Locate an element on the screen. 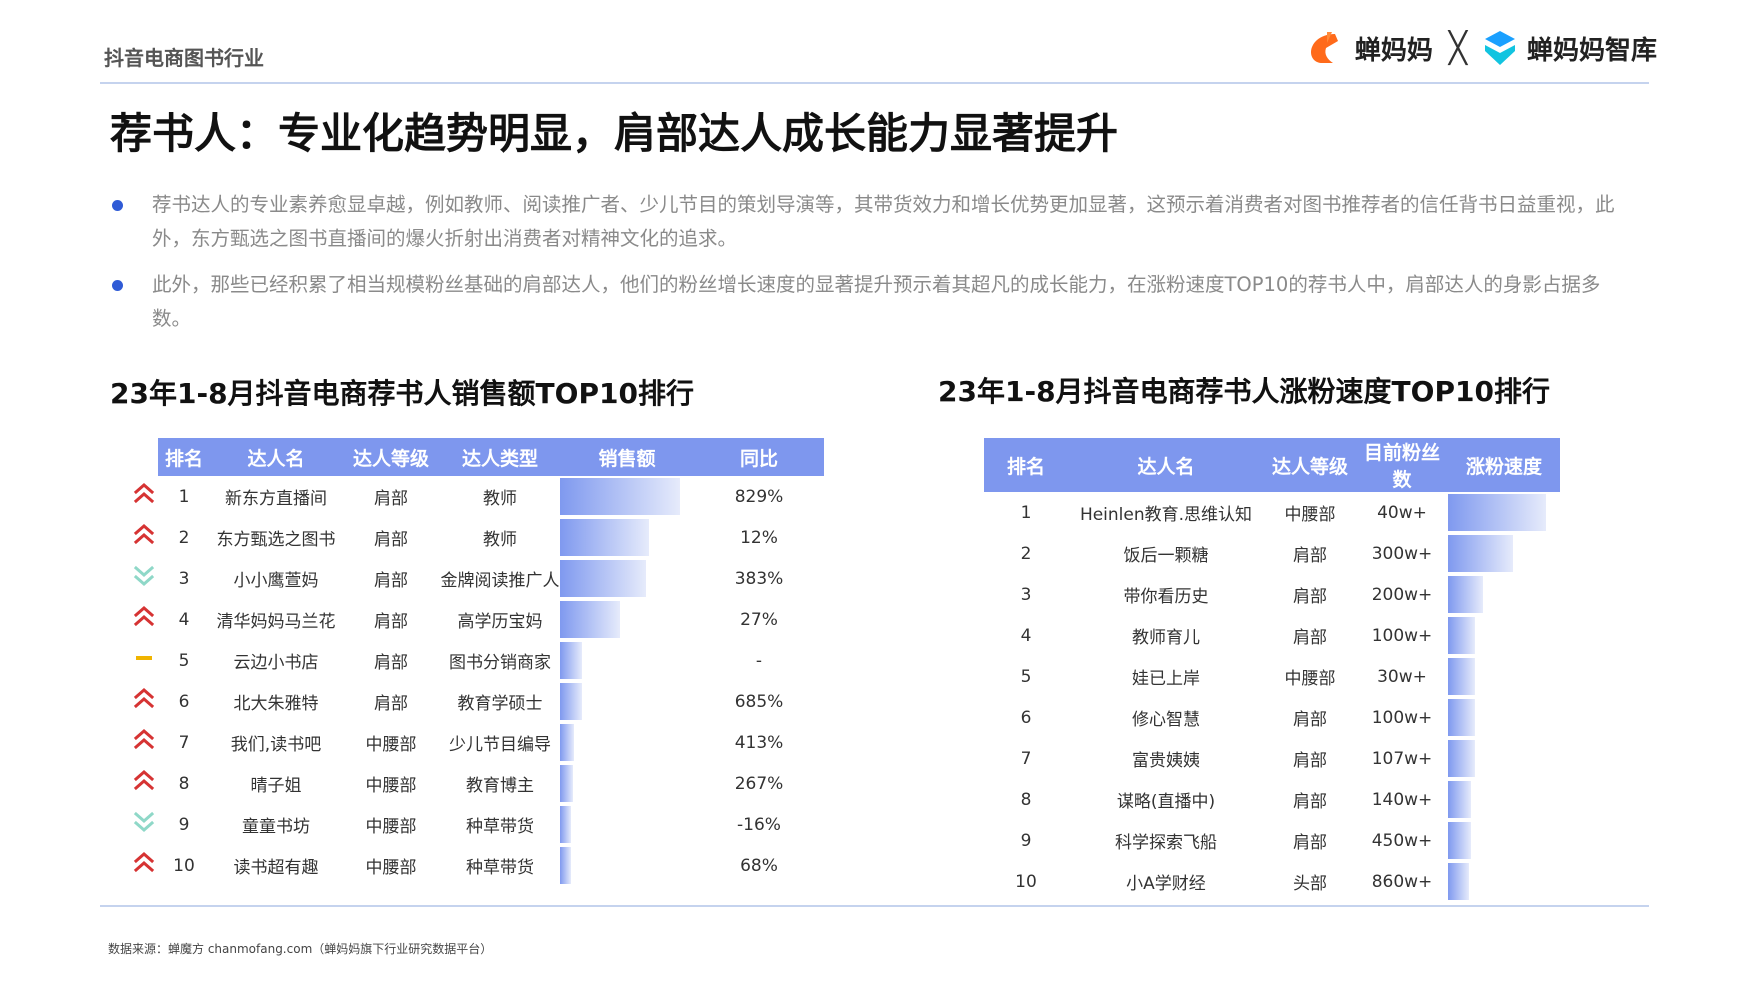  yoy-cell: 267% is located at coordinates (759, 783).